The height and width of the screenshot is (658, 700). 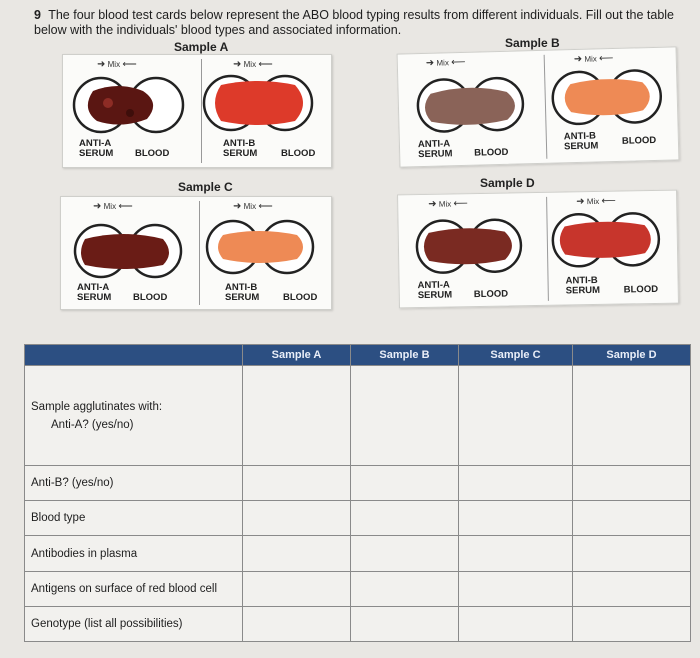 I want to click on header-blank, so click(x=133, y=355).